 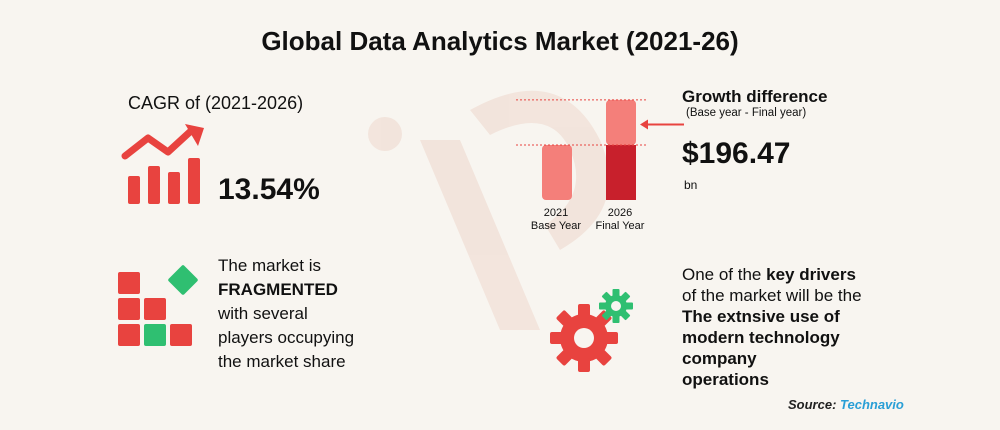 What do you see at coordinates (591, 330) in the screenshot?
I see `gears-icon` at bounding box center [591, 330].